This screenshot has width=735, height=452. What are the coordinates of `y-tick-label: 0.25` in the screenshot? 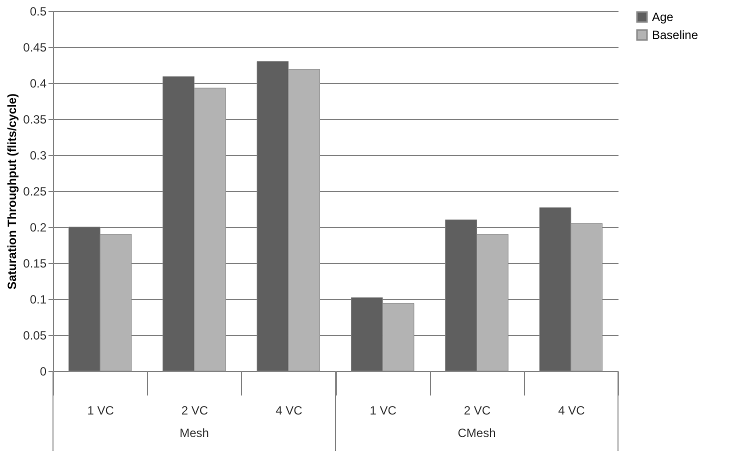 It's located at (35, 191).